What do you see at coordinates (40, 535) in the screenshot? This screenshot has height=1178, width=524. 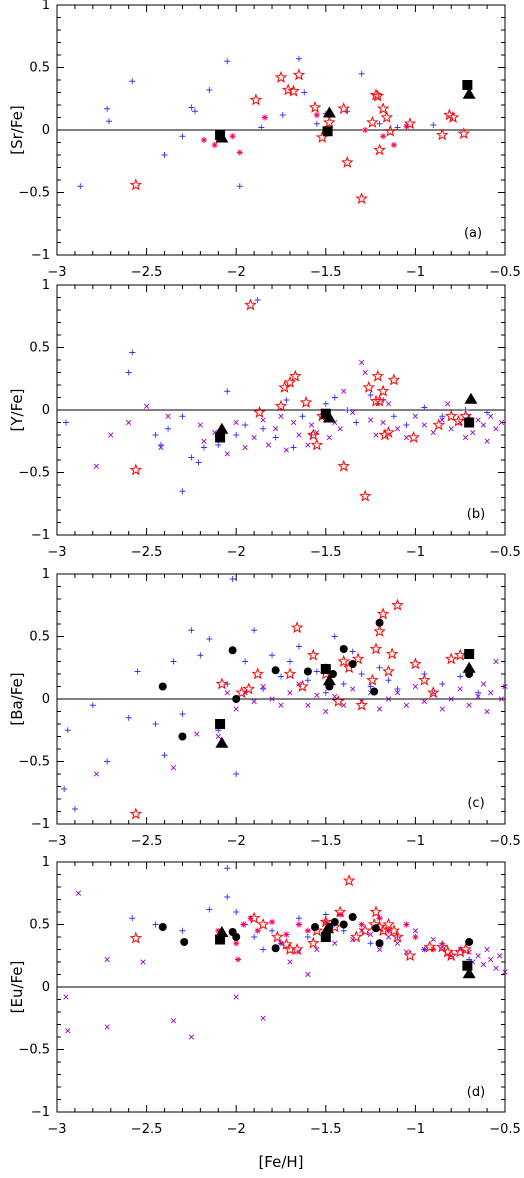 I see `y-tick-label: −1` at bounding box center [40, 535].